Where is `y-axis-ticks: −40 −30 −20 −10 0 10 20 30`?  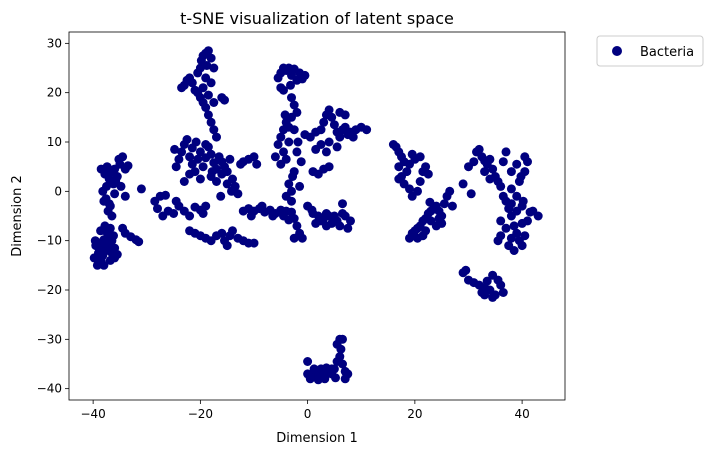
y-axis-ticks: −40 −30 −20 −10 0 10 20 30 is located at coordinates (53, 216).